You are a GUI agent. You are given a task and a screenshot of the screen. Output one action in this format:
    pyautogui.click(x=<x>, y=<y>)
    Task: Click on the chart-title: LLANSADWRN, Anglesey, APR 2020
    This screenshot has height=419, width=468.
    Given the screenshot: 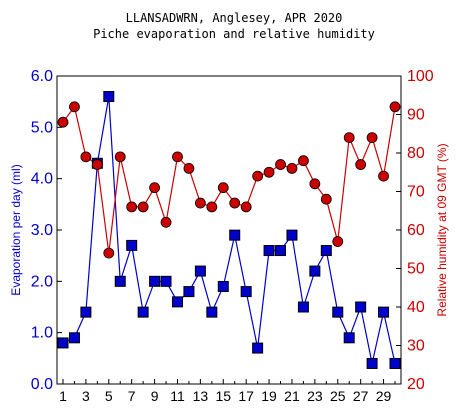 What is the action you would take?
    pyautogui.click(x=234, y=18)
    